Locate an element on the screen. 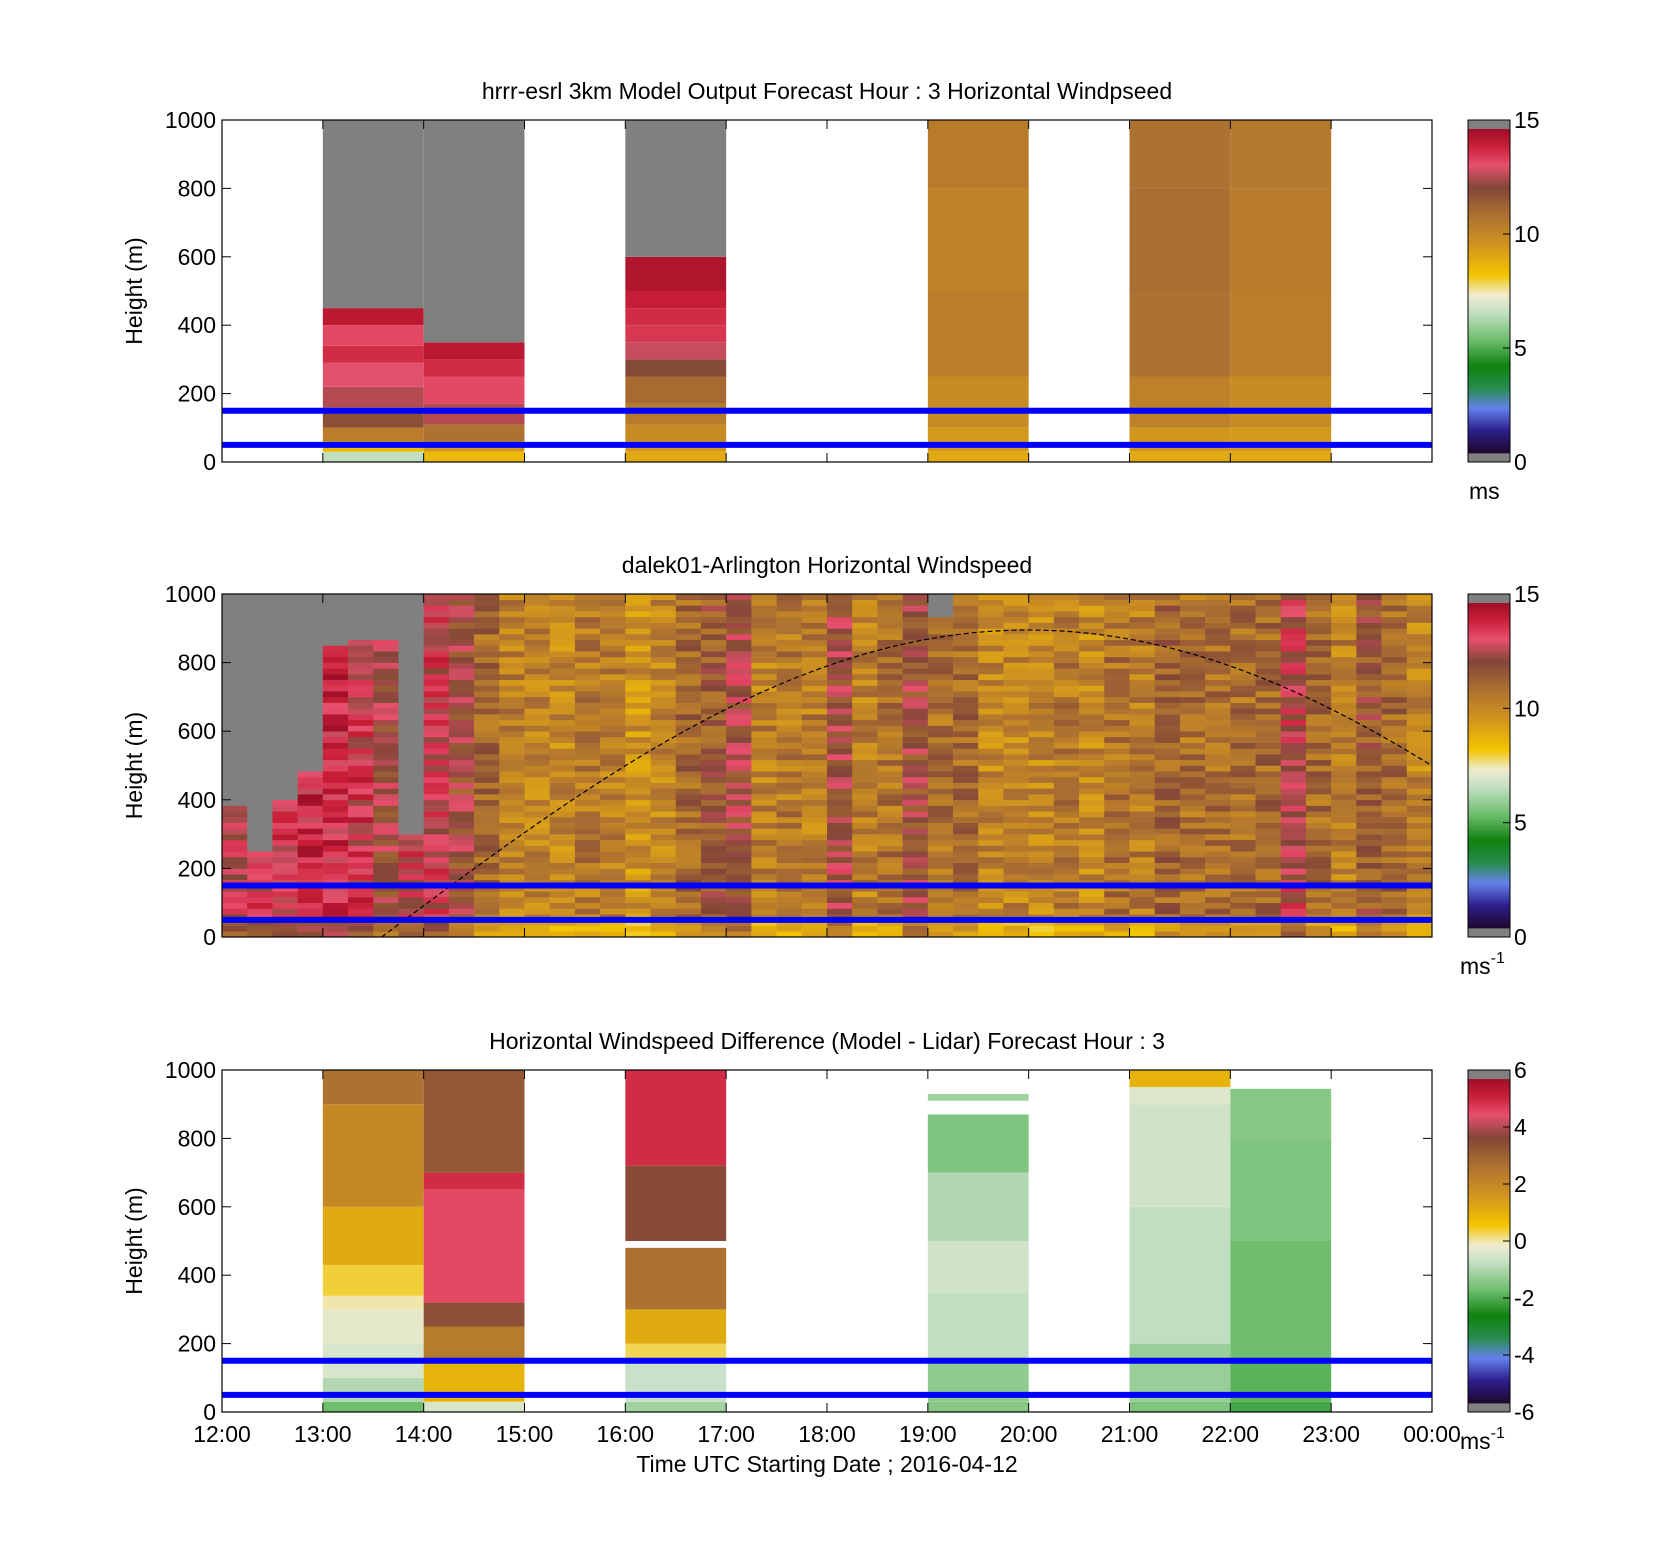 Image resolution: width=1680 pixels, height=1561 pixels. colorbar-tick-label: -4 is located at coordinates (1524, 1355).